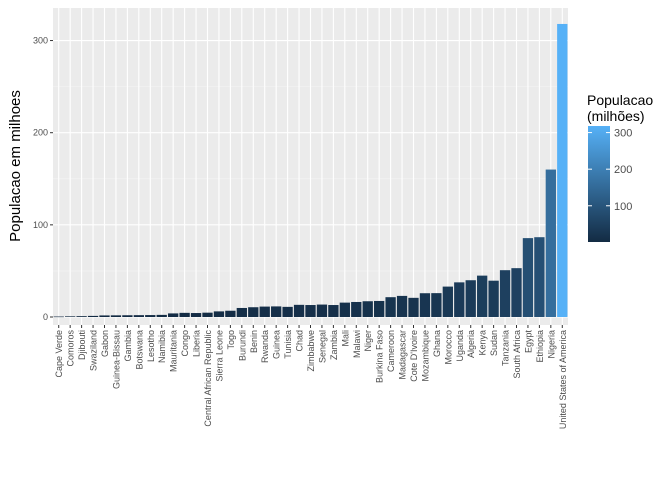 The height and width of the screenshot is (480, 672). I want to click on bar-ethiopia, so click(539, 277).